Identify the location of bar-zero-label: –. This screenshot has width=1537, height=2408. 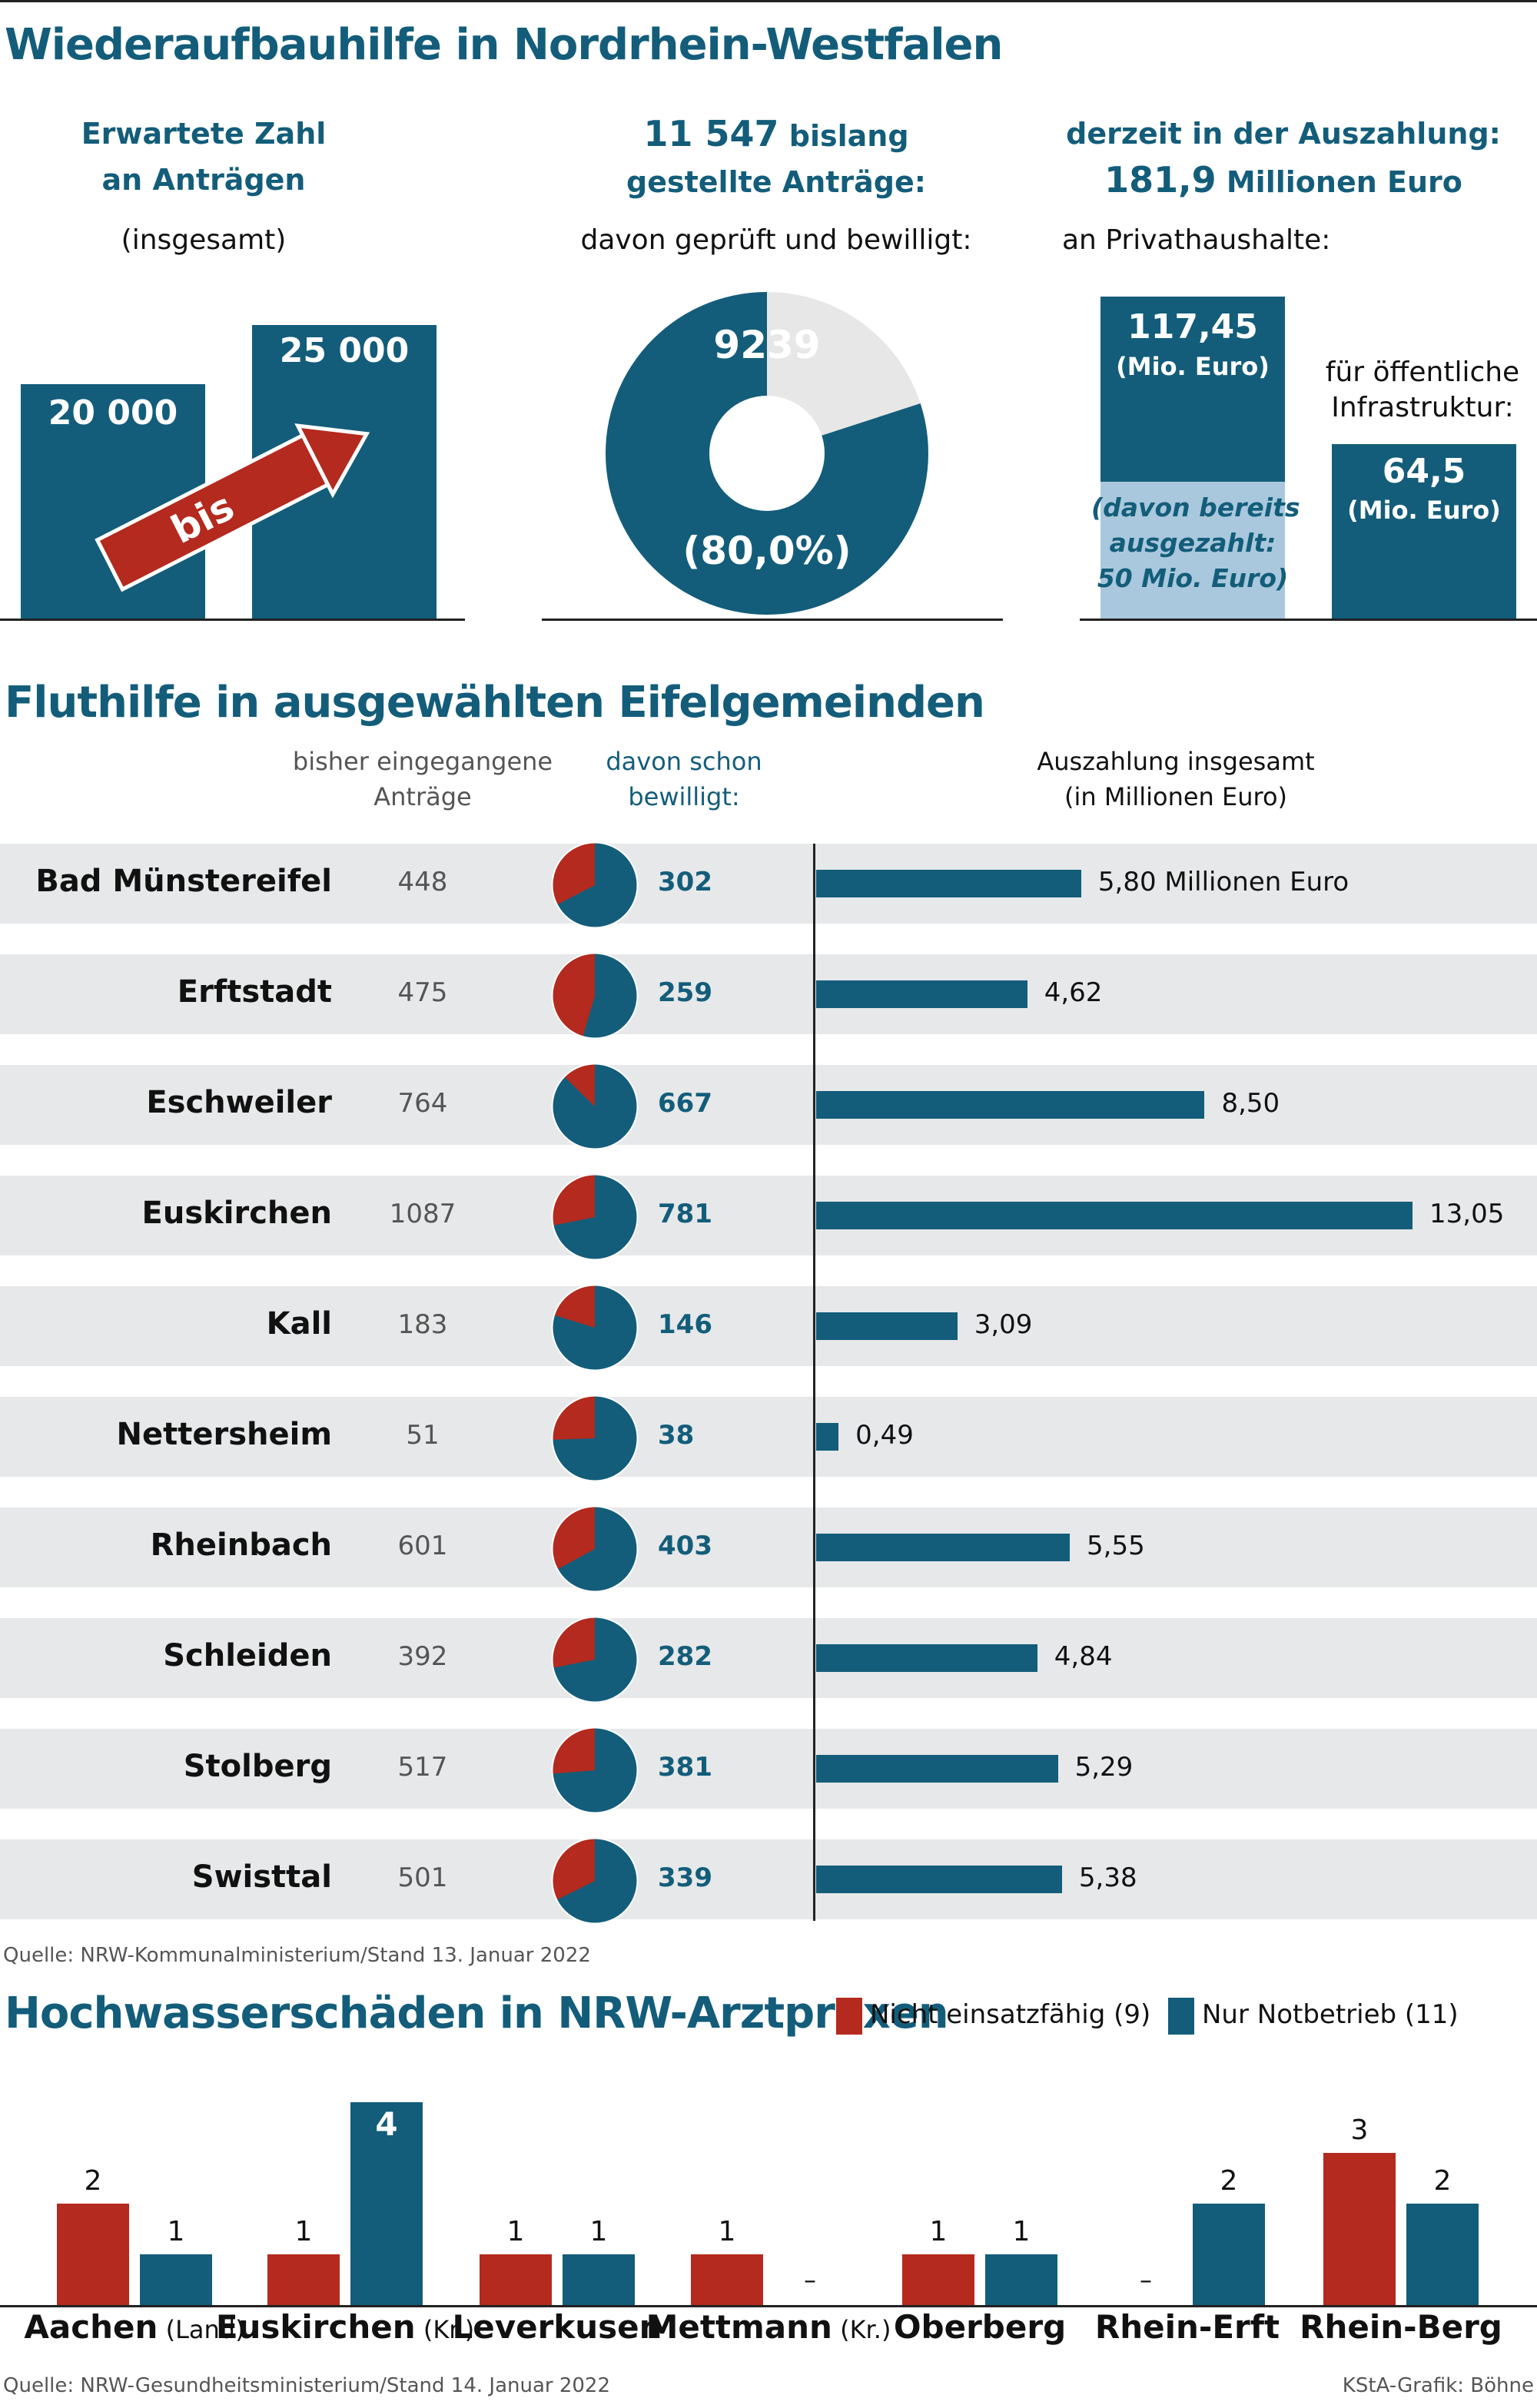
(1146, 2279).